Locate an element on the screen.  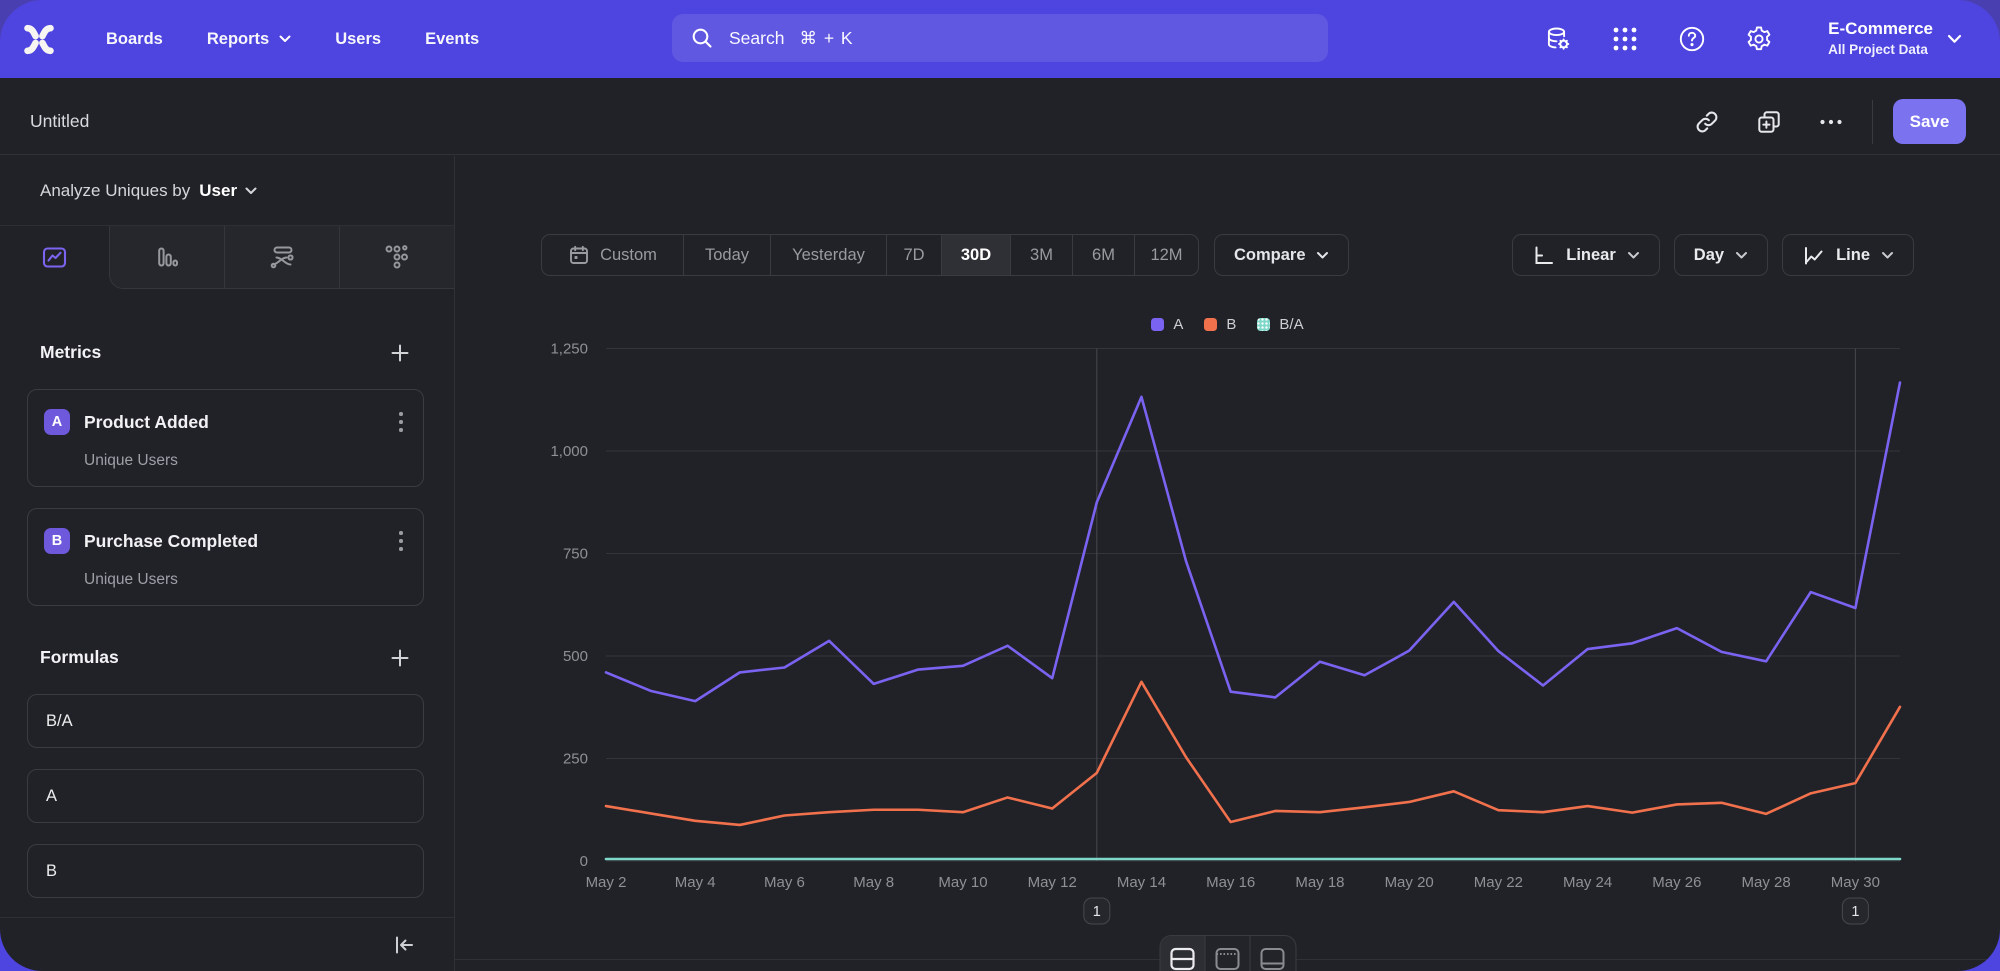
range-12m: 12M is located at coordinates (1166, 255).